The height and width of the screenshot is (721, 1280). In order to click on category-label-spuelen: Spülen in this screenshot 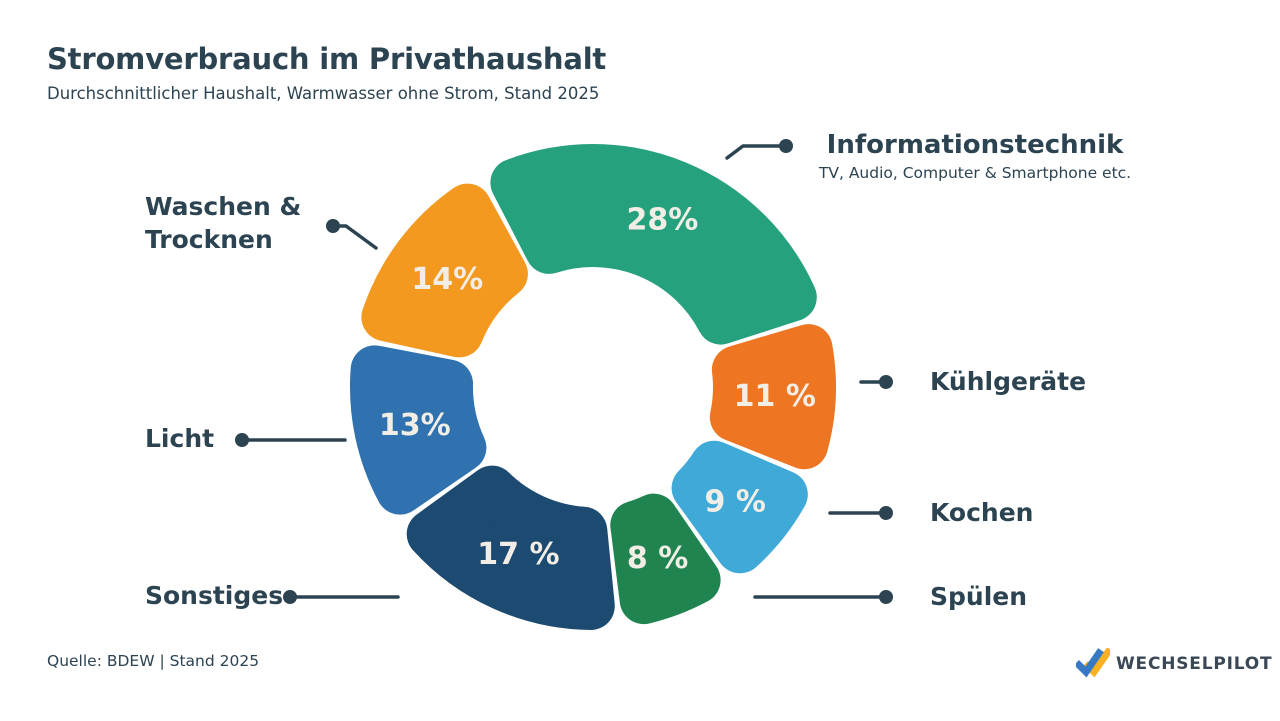, I will do `click(979, 596)`.